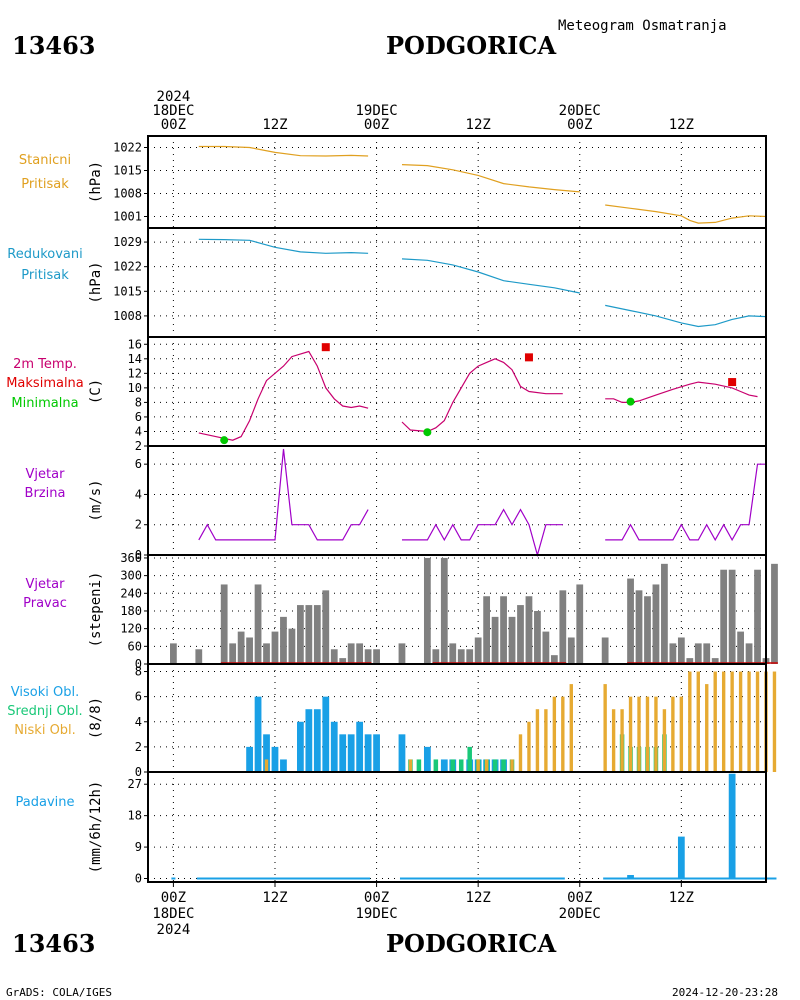 This screenshot has width=800, height=1000. Describe the element at coordinates (45, 802) in the screenshot. I see `panel-label: Padavine` at that location.